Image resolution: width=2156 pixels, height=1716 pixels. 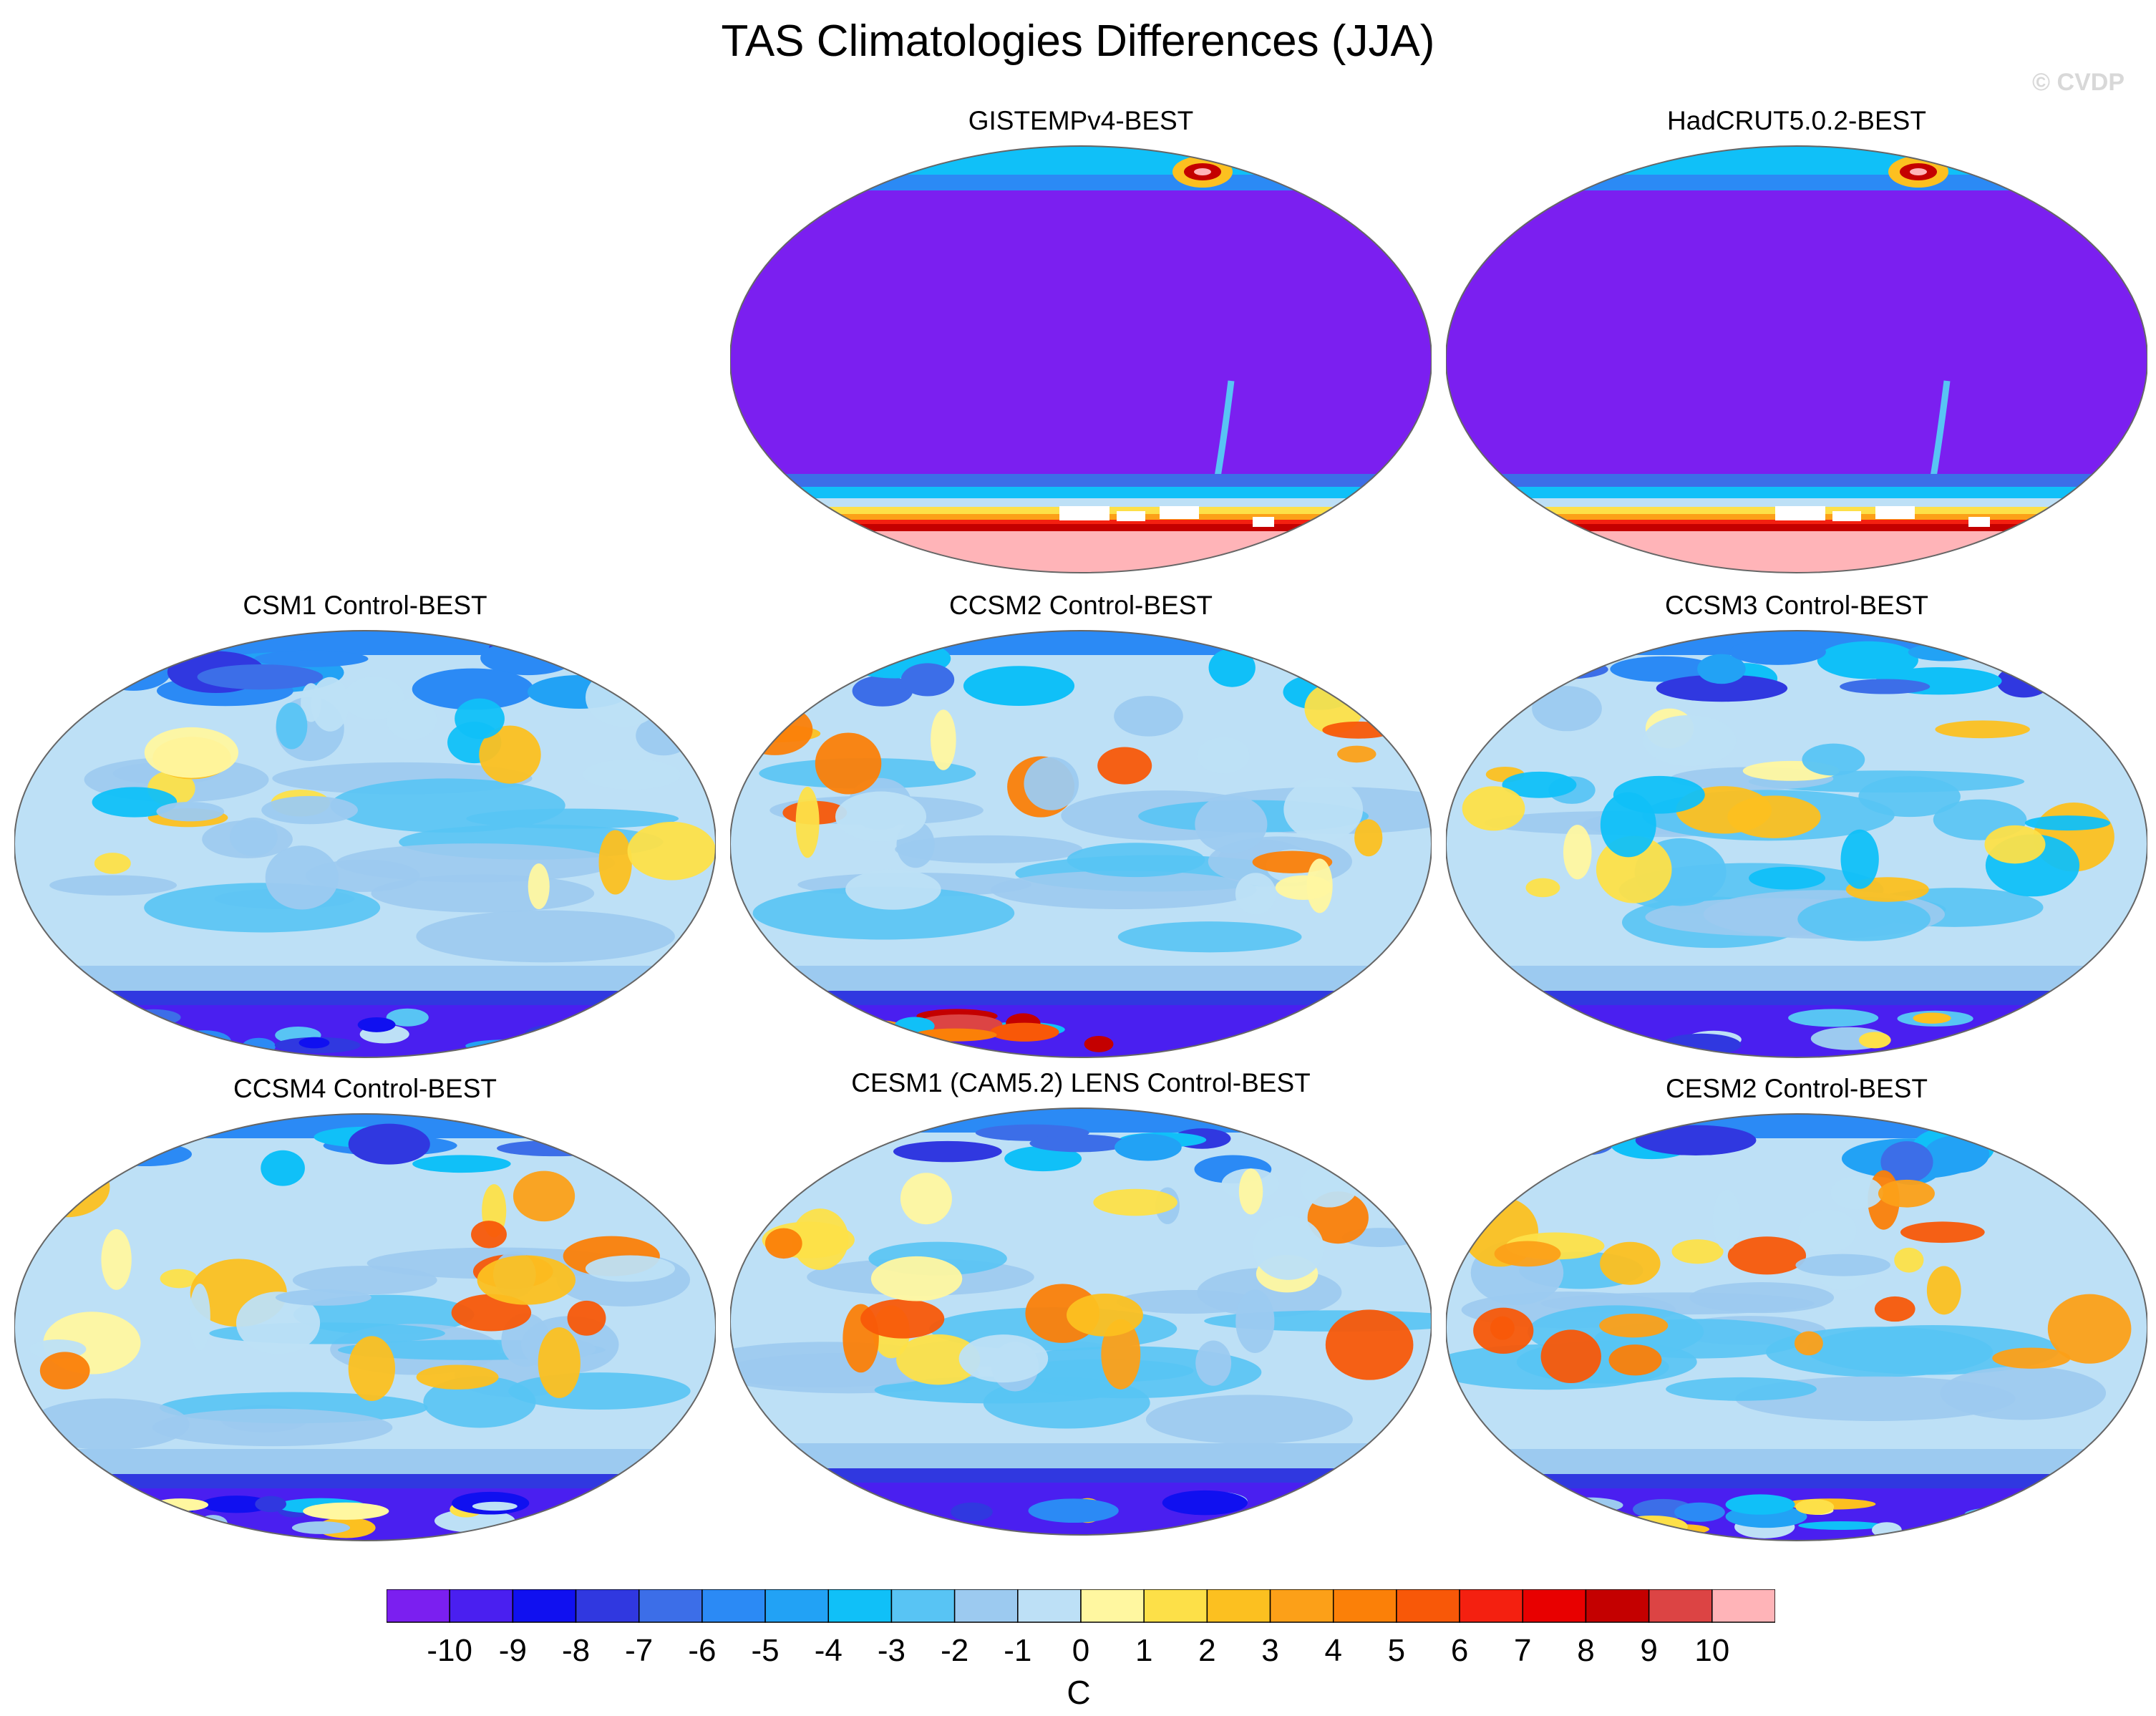 What do you see at coordinates (639, 1650) in the screenshot?
I see `colorbar-tick-label: -7` at bounding box center [639, 1650].